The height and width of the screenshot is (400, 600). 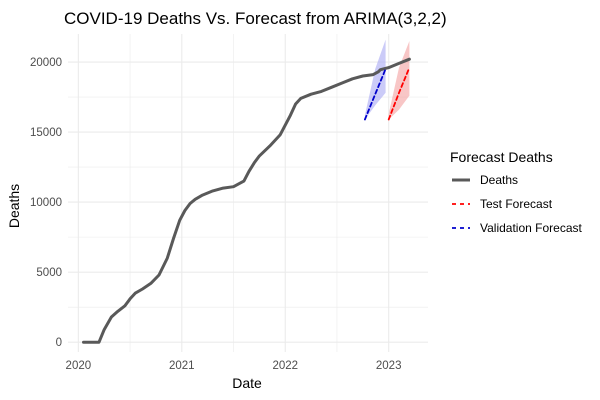 I want to click on forecast-bands, so click(x=387, y=79).